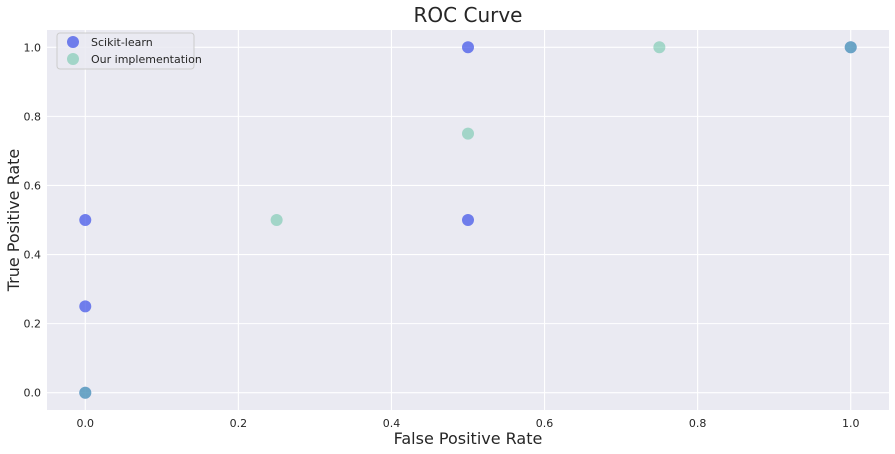 This screenshot has height=454, width=895. I want to click on x-tick-label: 0.8, so click(698, 423).